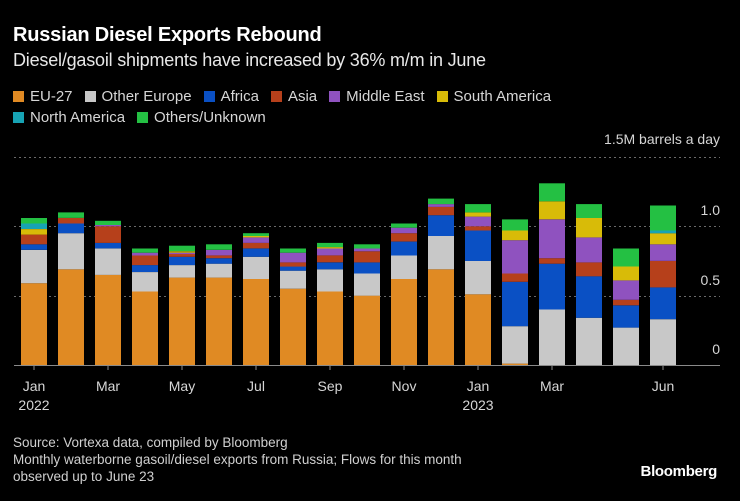  I want to click on legend-item-south-america: South America, so click(494, 96).